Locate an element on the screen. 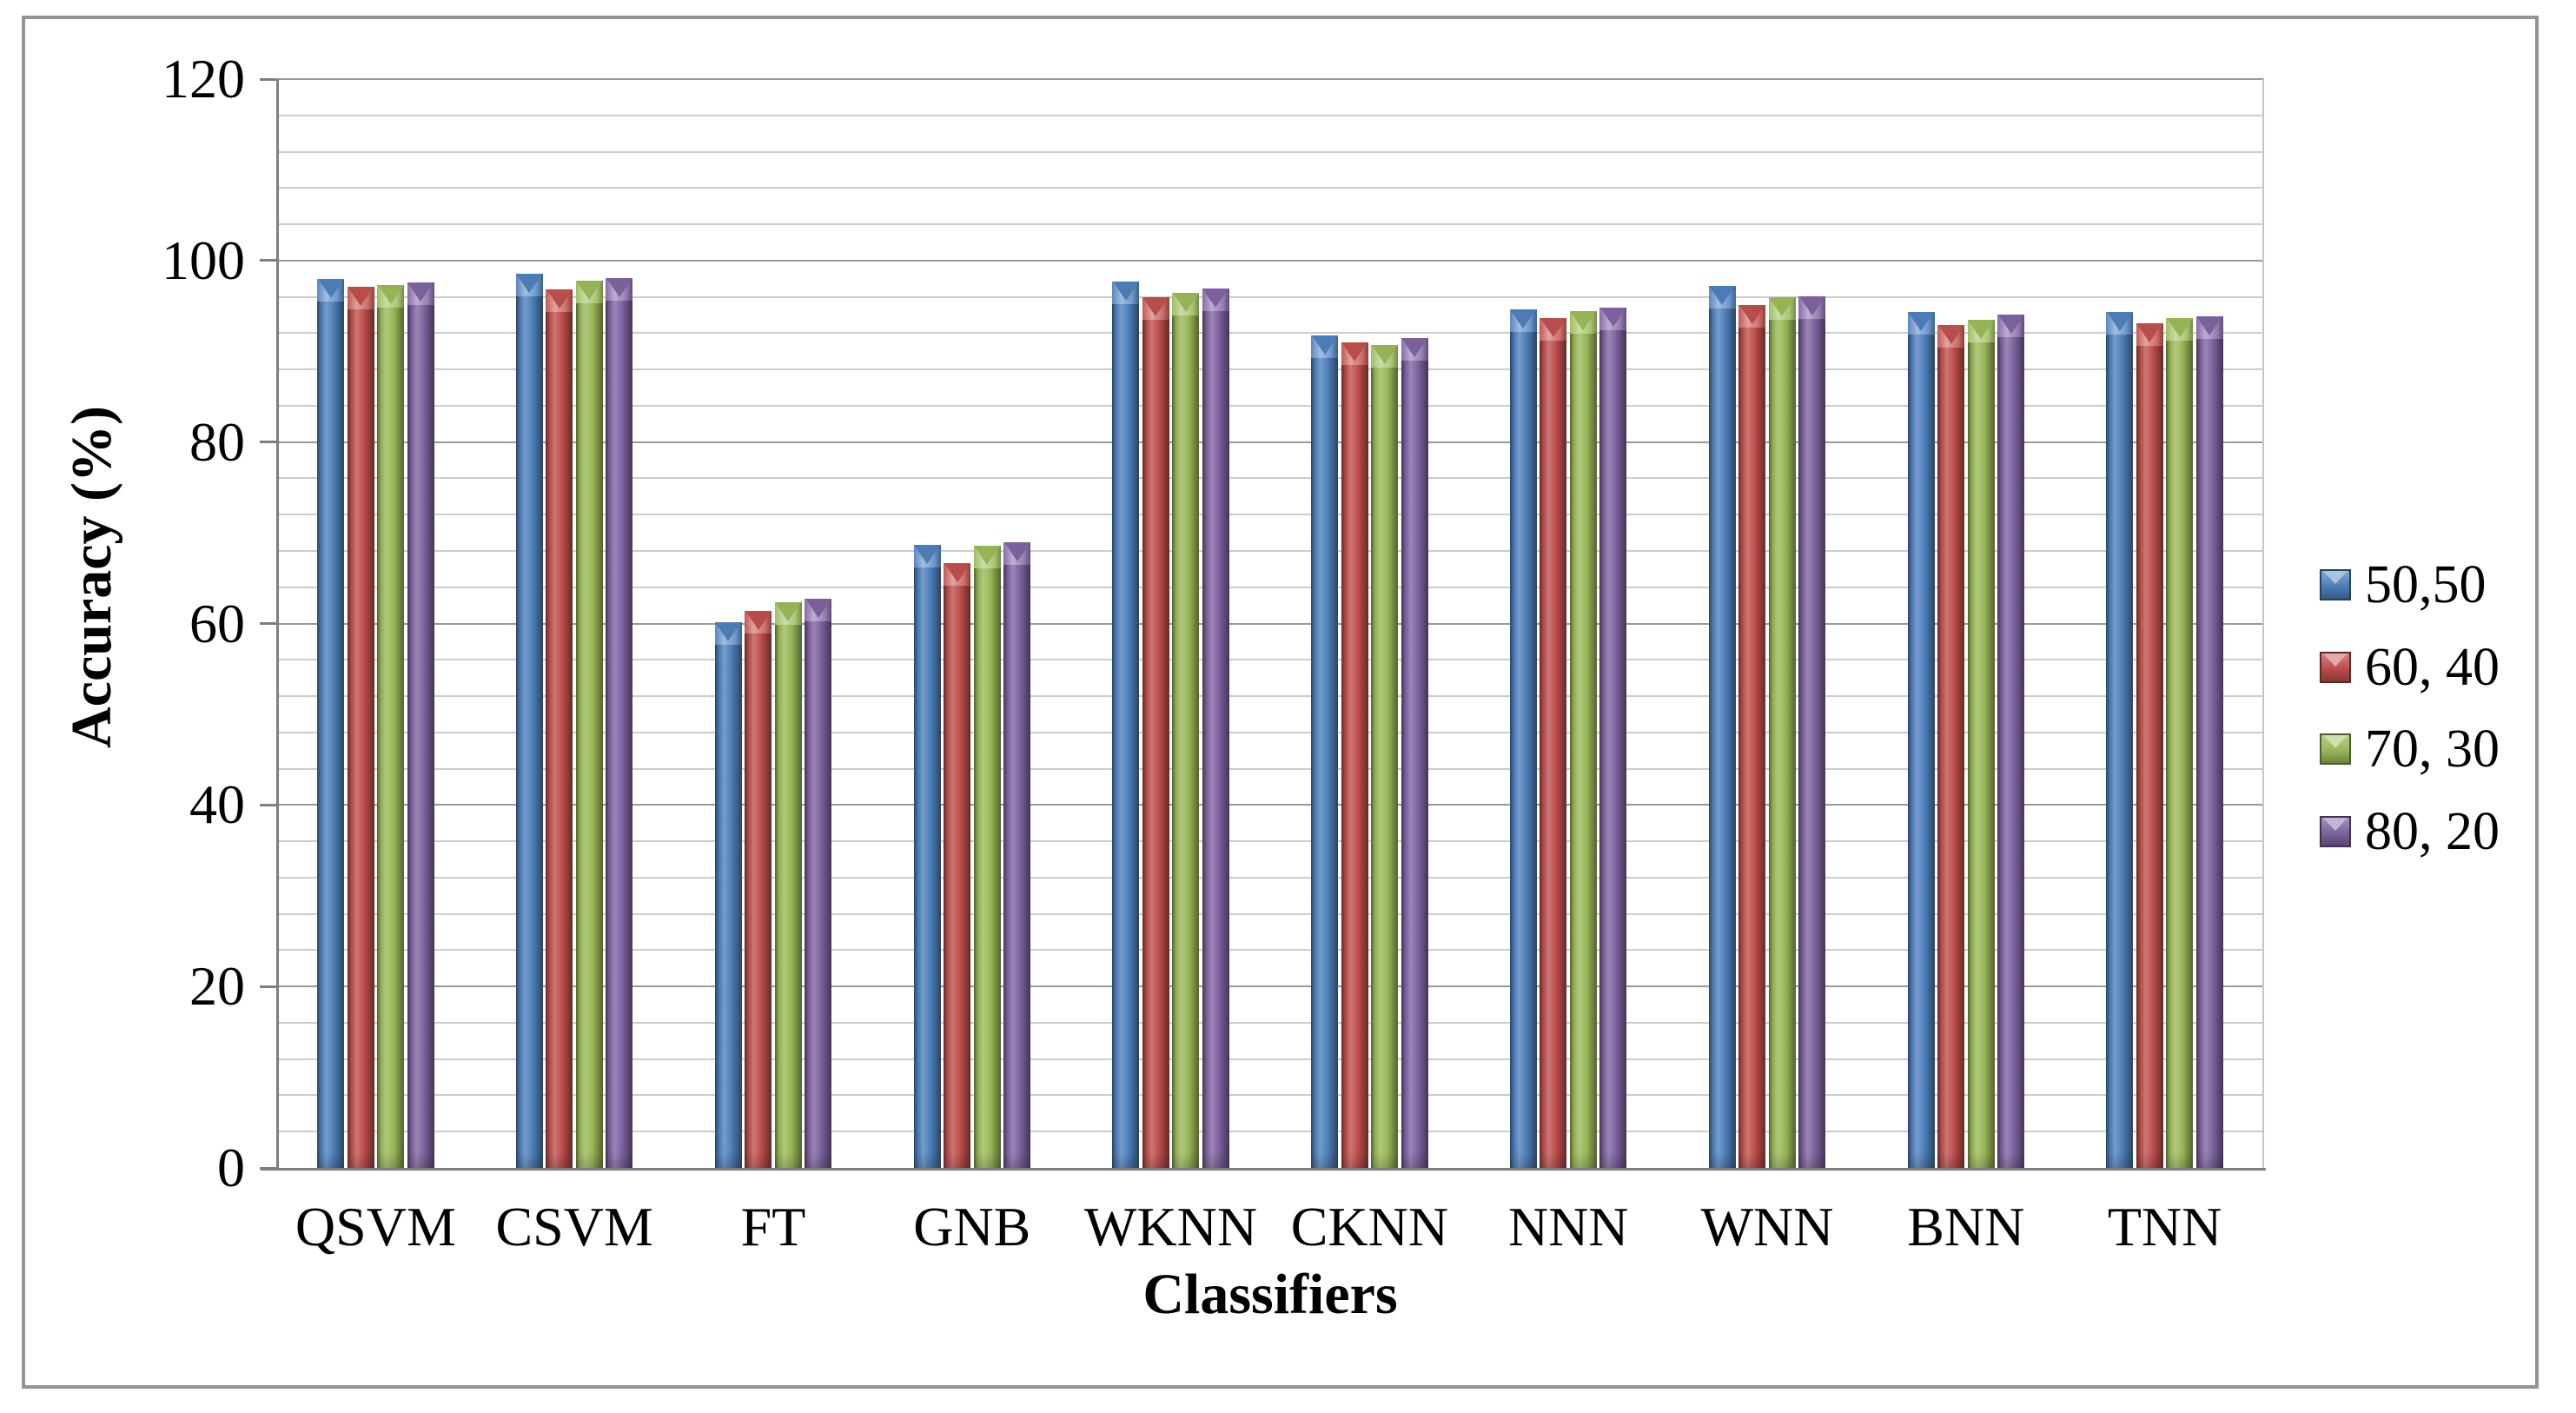  legend-item-5050: 50,50 is located at coordinates (2403, 584).